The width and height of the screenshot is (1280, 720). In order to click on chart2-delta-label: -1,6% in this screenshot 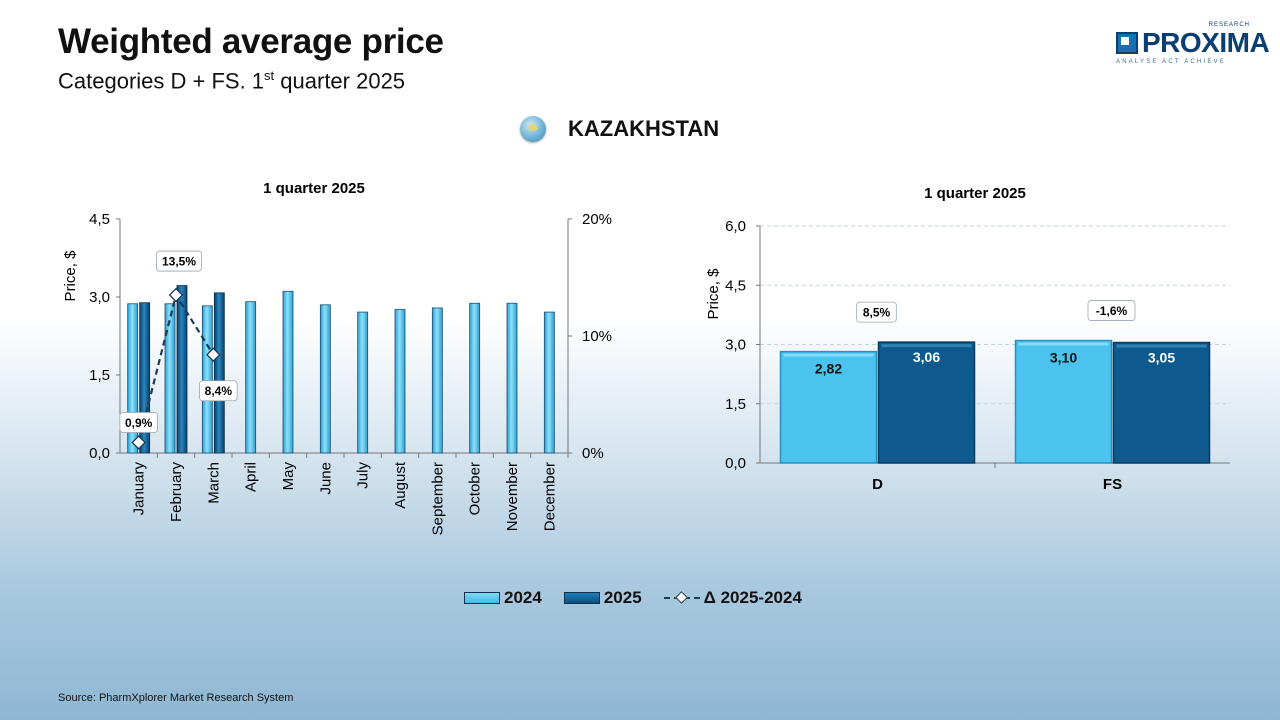, I will do `click(1112, 311)`.